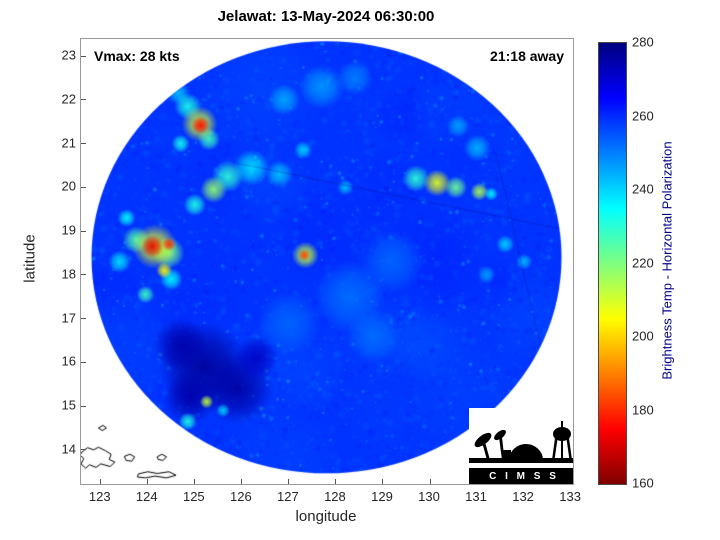  Describe the element at coordinates (68, 230) in the screenshot. I see `y-tick-label: 19` at that location.